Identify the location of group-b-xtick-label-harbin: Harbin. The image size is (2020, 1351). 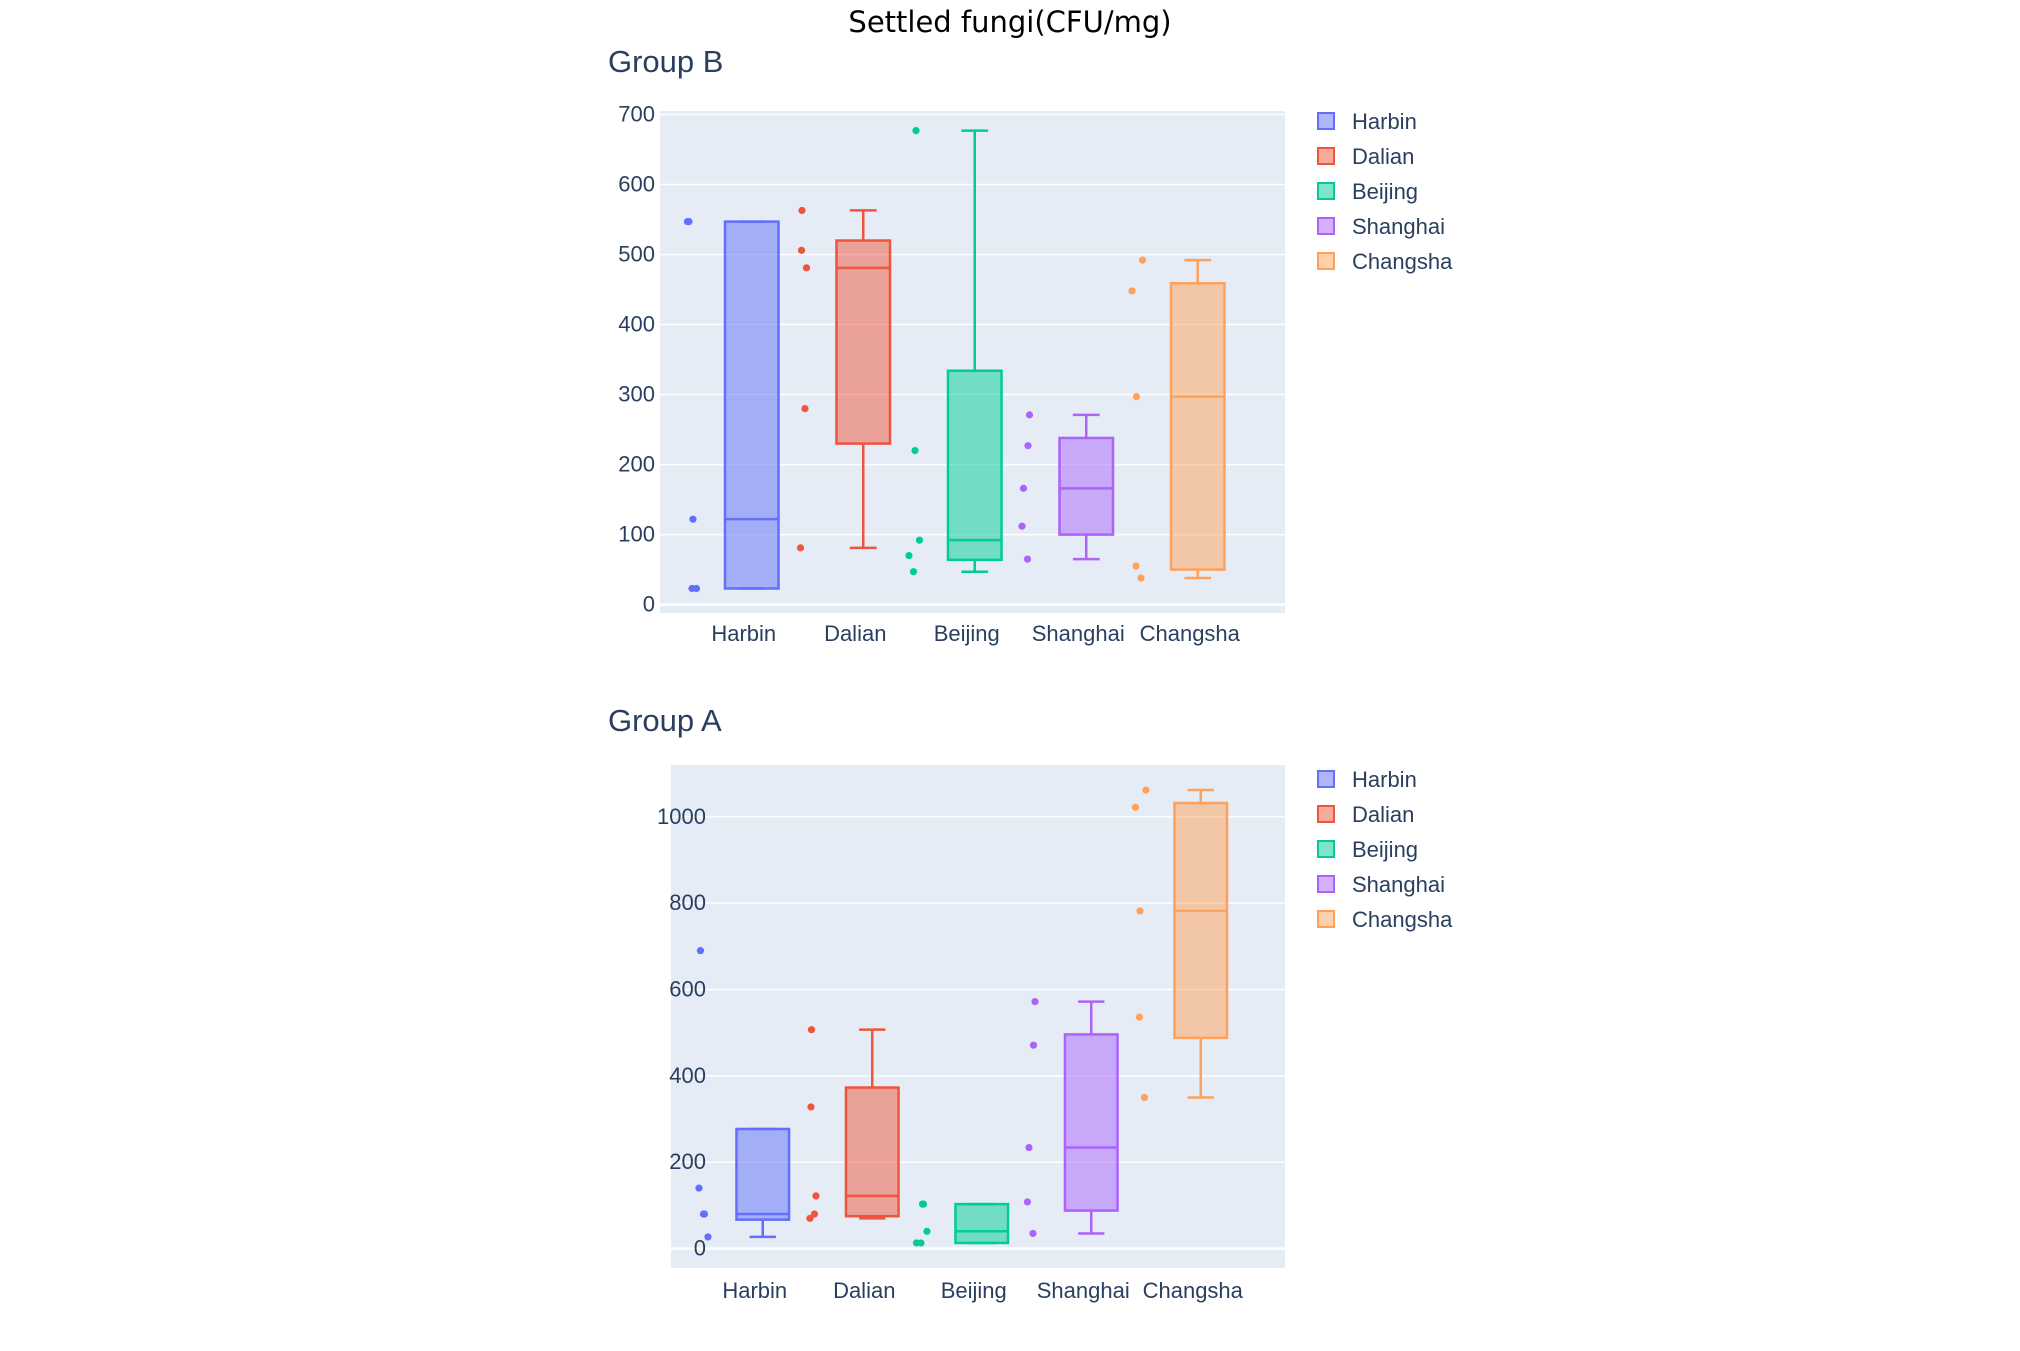
(743, 633).